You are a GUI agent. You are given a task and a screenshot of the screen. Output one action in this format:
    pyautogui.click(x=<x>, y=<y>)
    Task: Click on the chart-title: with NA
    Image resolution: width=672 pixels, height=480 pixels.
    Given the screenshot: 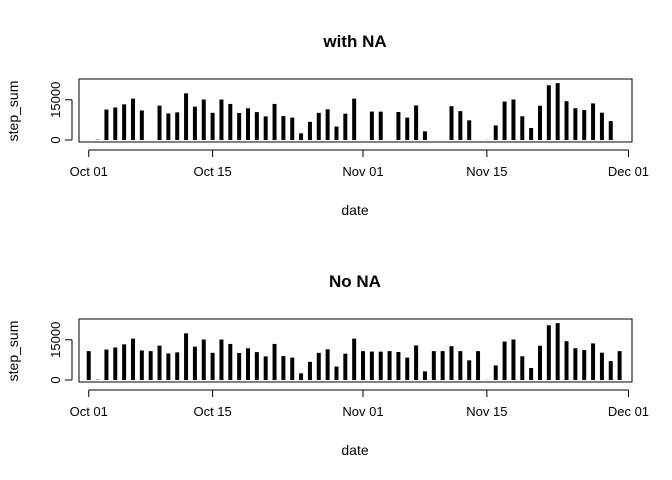 What is the action you would take?
    pyautogui.click(x=354, y=41)
    